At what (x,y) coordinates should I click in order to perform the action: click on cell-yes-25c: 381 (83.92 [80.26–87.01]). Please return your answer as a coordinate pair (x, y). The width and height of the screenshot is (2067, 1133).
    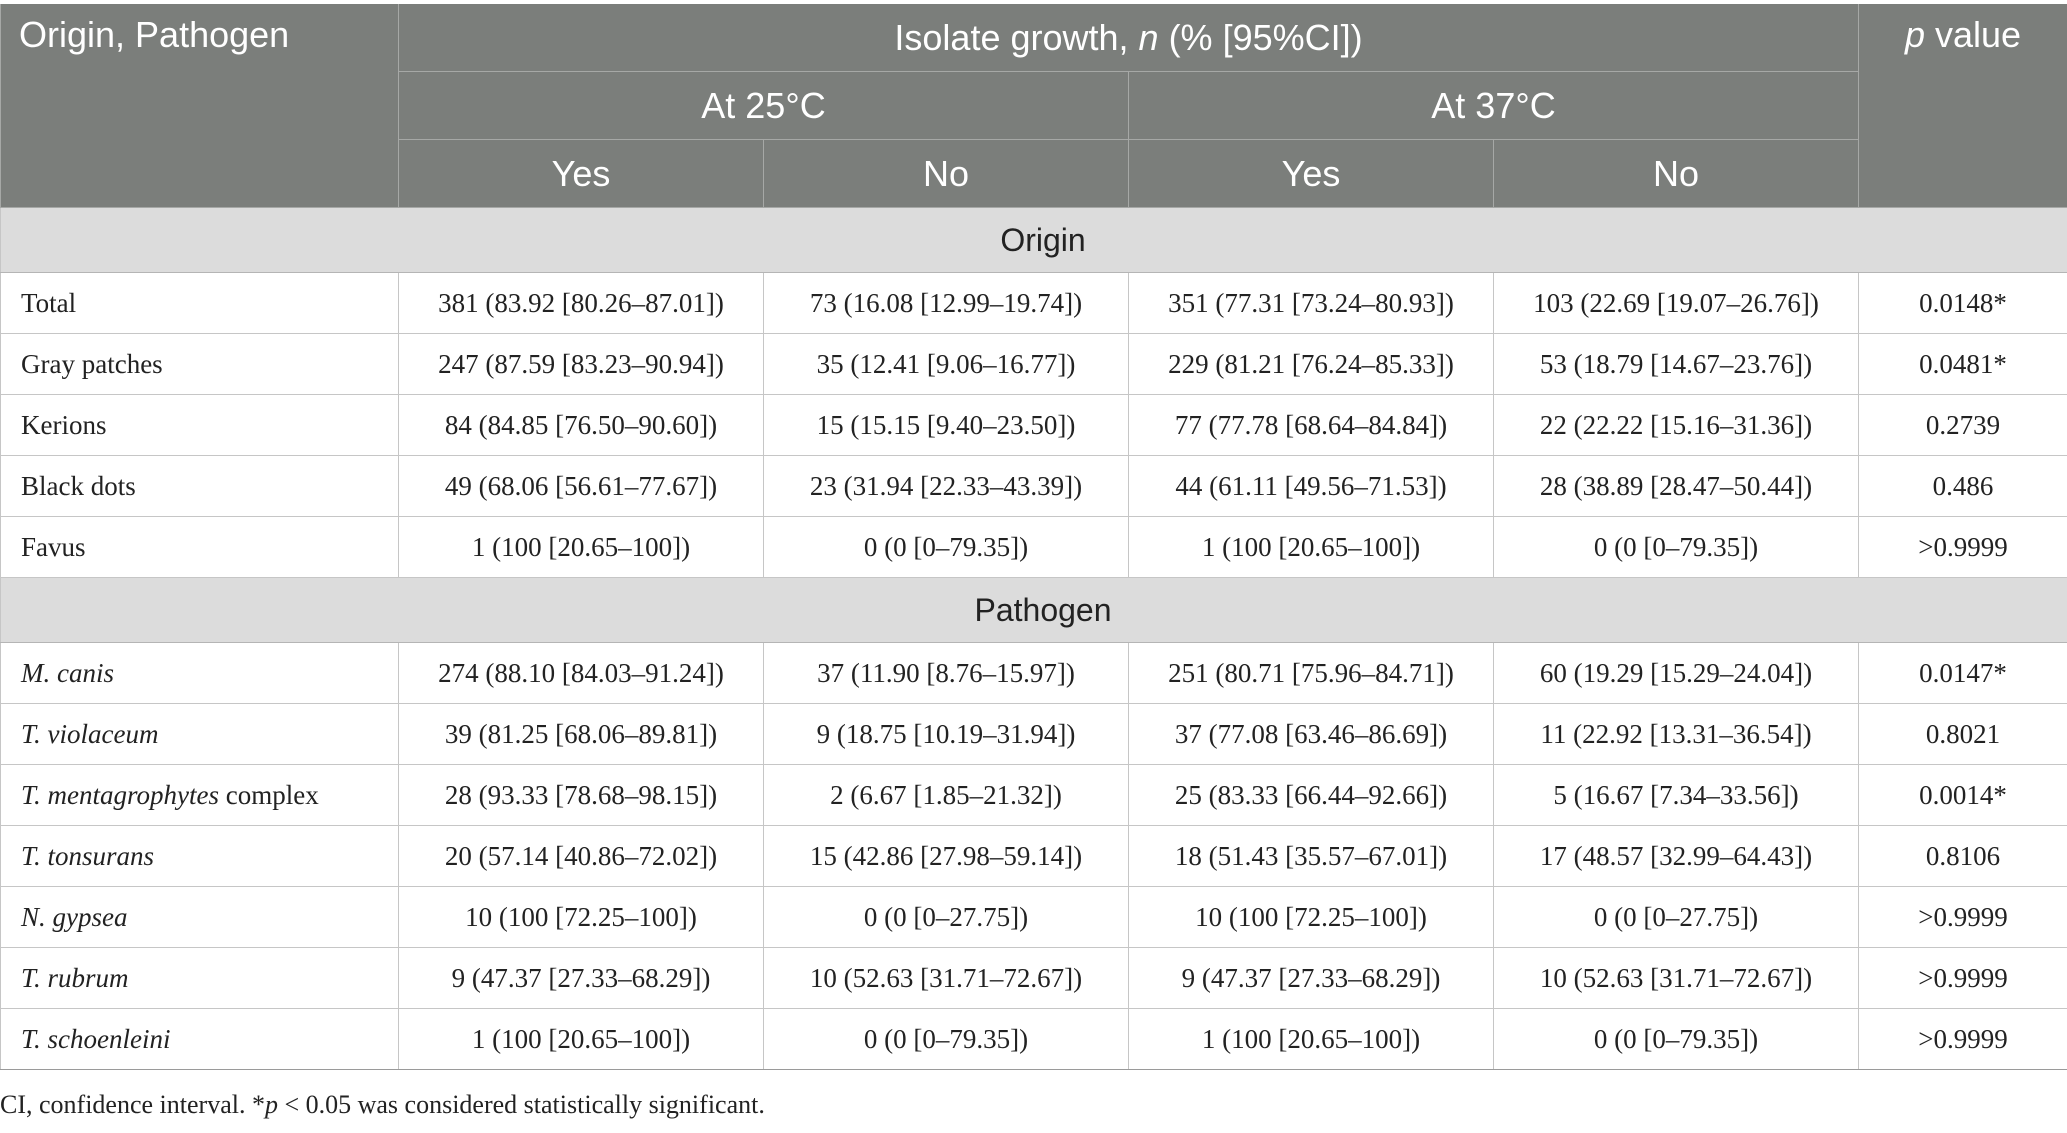
    Looking at the image, I should click on (581, 303).